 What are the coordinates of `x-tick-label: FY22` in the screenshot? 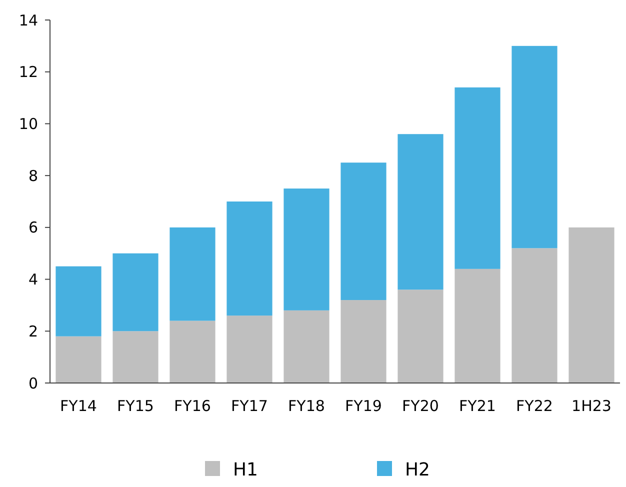 It's located at (534, 406).